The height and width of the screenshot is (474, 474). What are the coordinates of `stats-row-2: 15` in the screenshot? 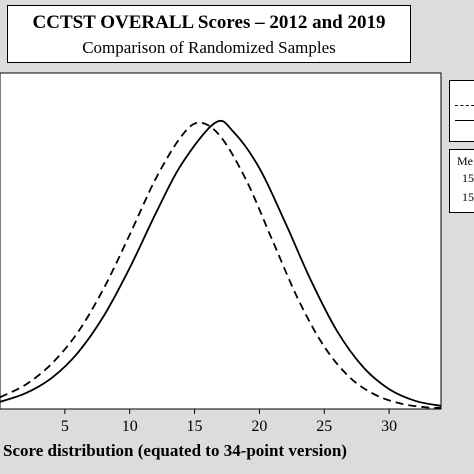 It's located at (468, 197).